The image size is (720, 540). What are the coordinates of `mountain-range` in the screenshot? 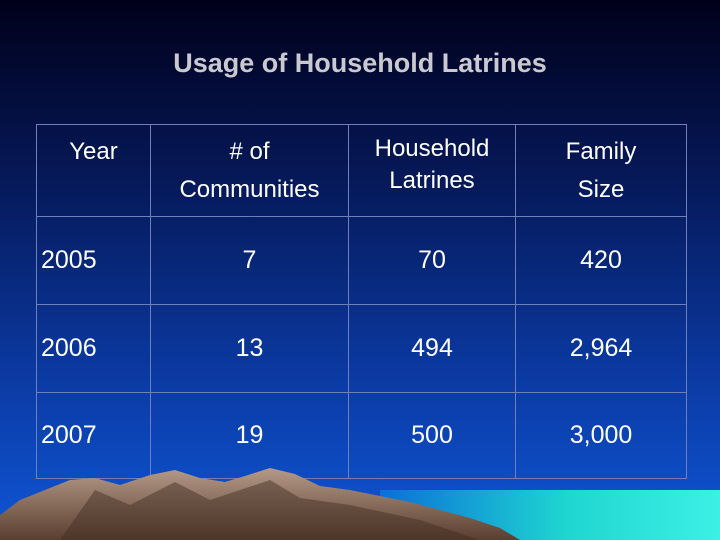 It's located at (260, 504).